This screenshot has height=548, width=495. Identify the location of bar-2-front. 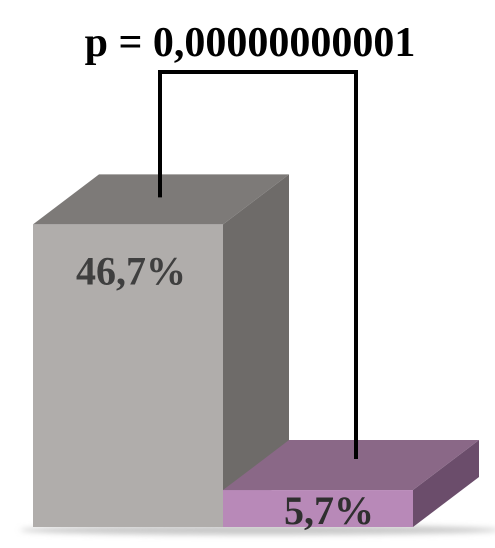
(318, 508).